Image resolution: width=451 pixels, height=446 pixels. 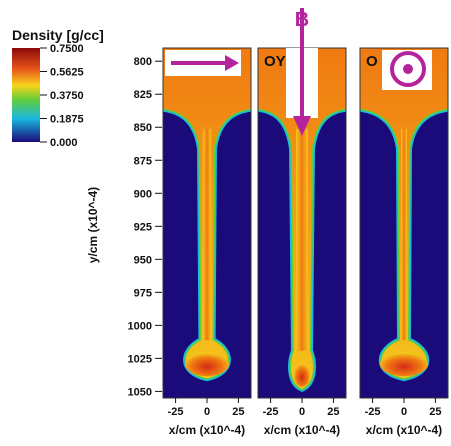 What do you see at coordinates (67, 73) in the screenshot?
I see `colorbar-tick-label: 0.5625` at bounding box center [67, 73].